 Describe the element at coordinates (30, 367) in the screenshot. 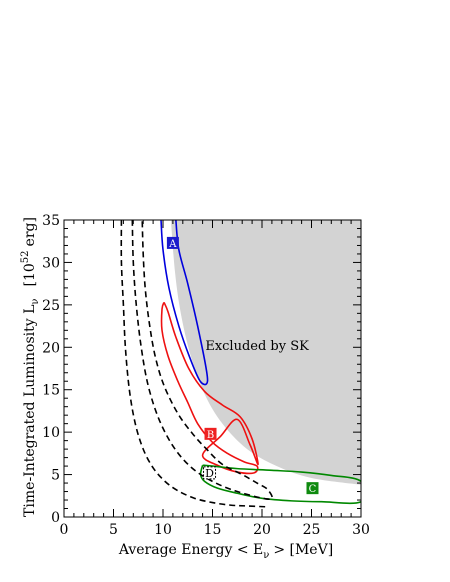

I see `y-axis-title: Time-Integrated Luminosity Lν[1052erg]` at that location.